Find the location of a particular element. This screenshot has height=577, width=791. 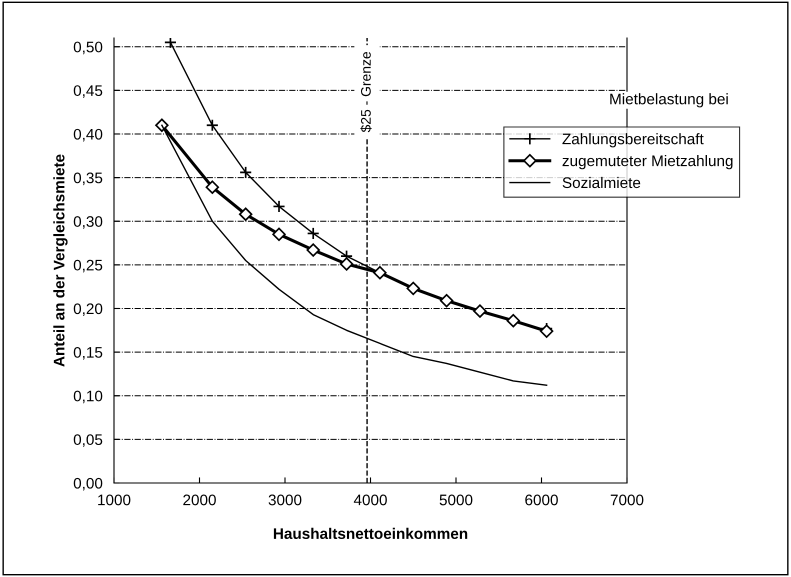

x-tick-label: 6000 is located at coordinates (541, 500).